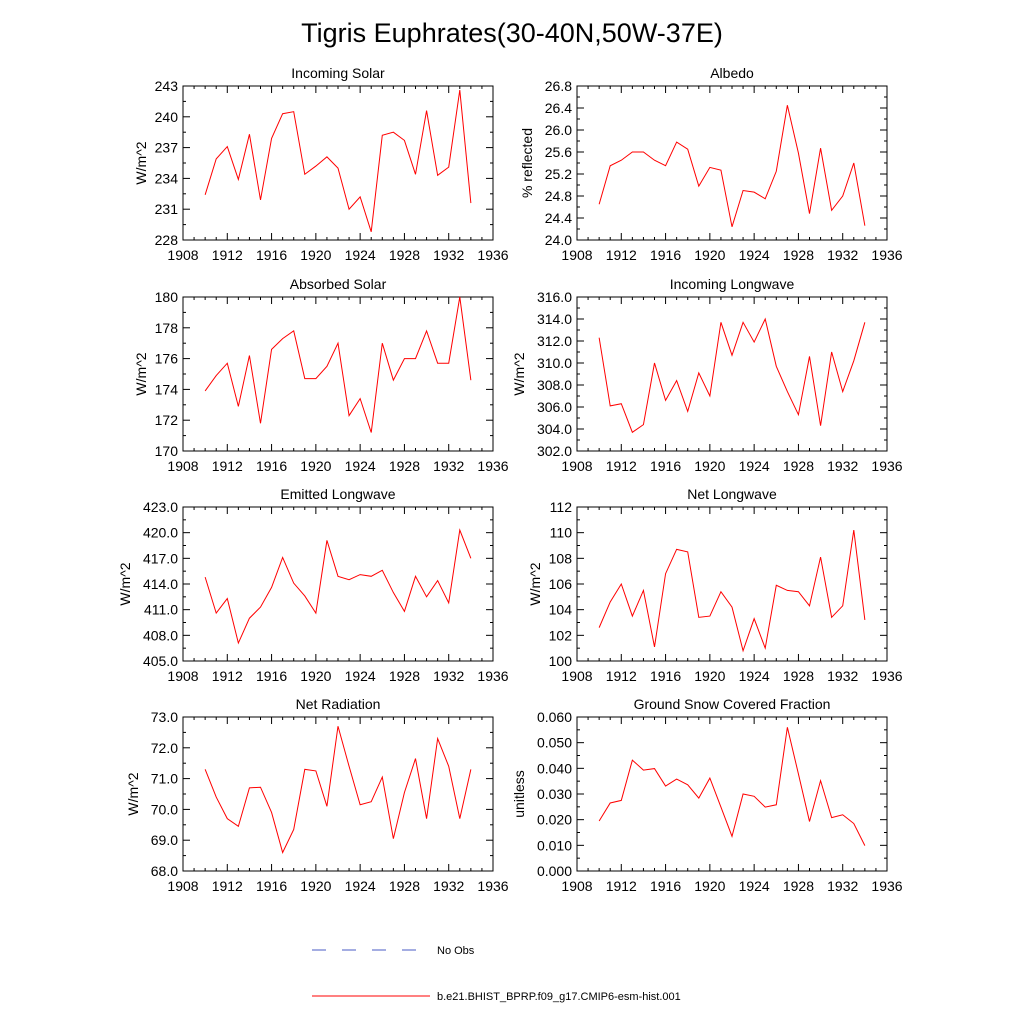  Describe the element at coordinates (558, 130) in the screenshot. I see `y-tick-label: 26.0` at that location.